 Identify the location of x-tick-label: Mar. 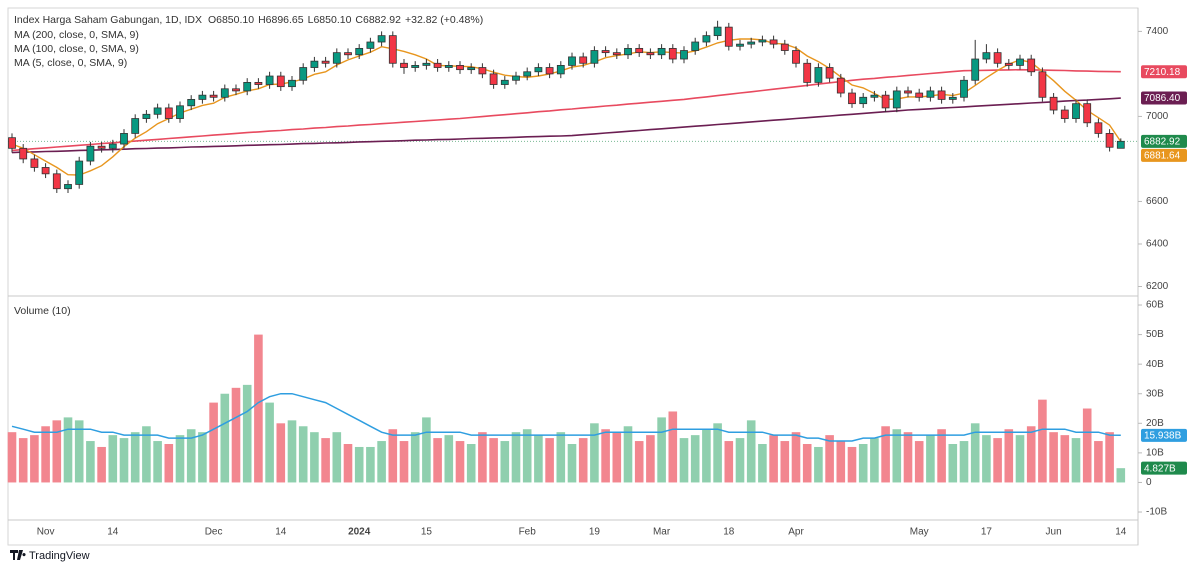
(662, 532).